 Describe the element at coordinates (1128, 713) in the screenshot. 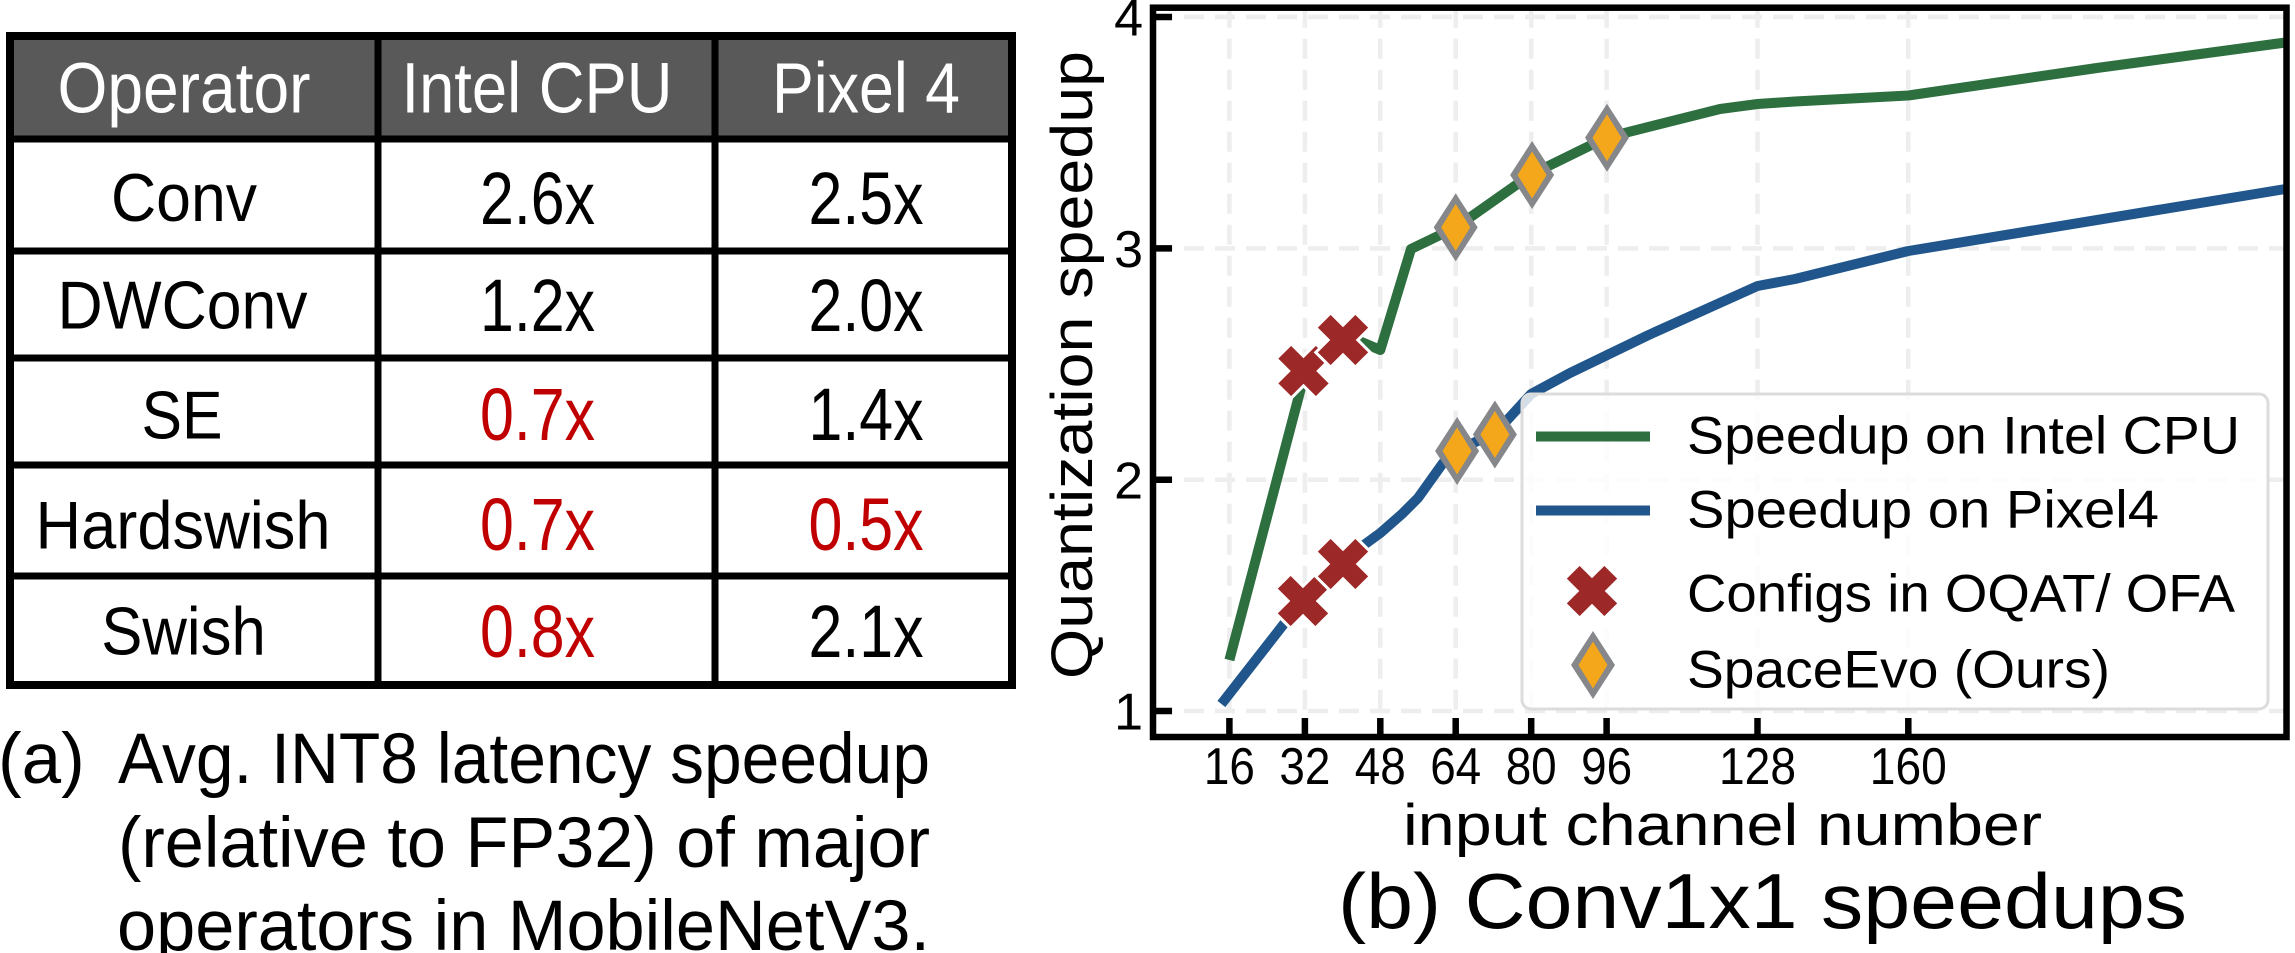

I see `svg-text: 1` at that location.